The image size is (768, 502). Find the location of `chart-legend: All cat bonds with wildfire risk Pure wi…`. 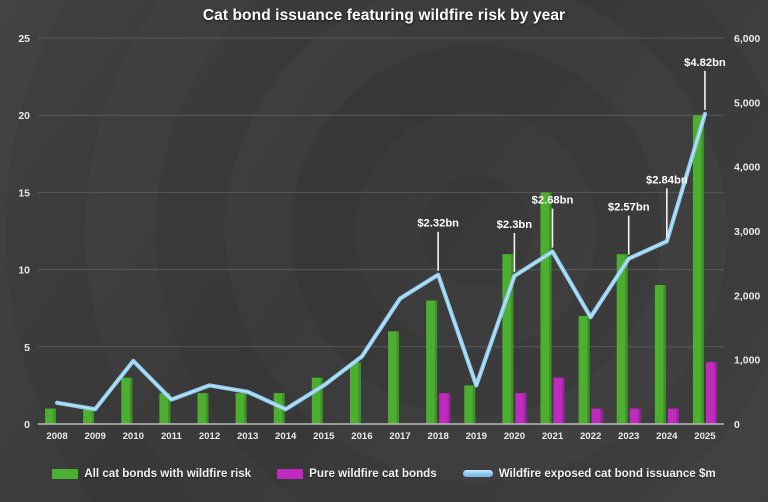

chart-legend: All cat bonds with wildfire risk Pure wi… is located at coordinates (384, 473).